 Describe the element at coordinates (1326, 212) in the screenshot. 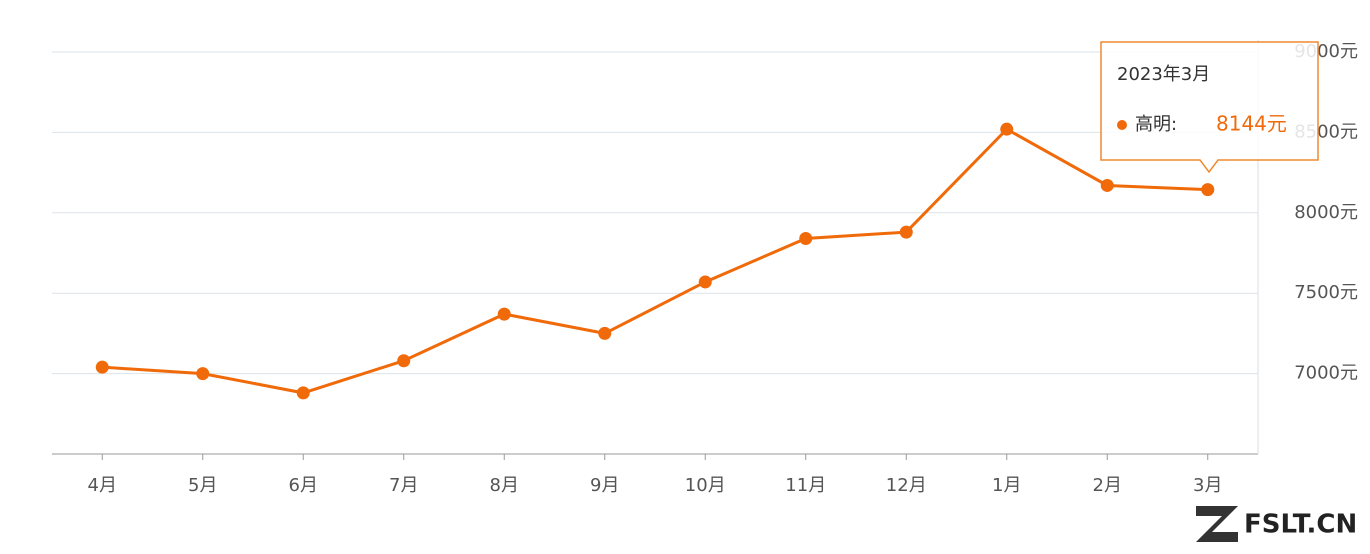

I see `y-tick-label: 8000元` at that location.